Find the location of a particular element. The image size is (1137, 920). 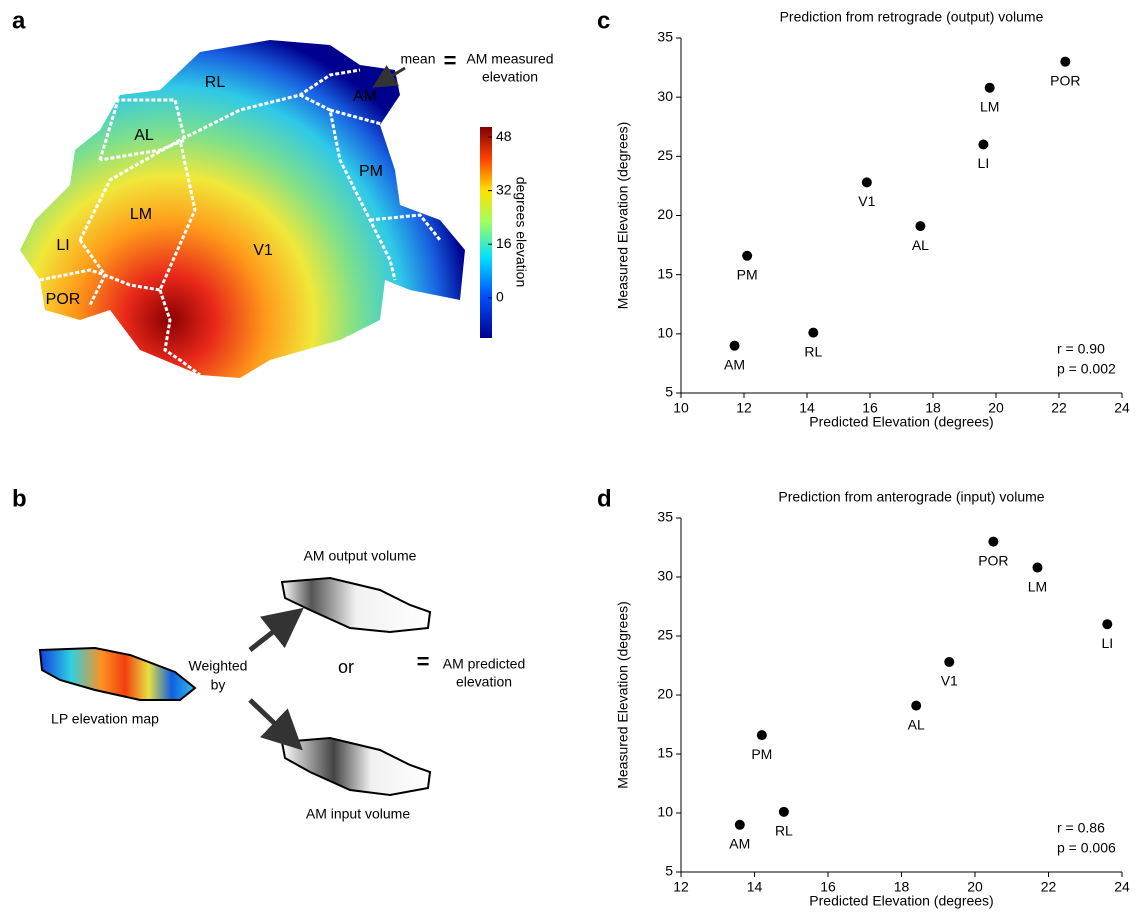

label: or is located at coordinates (346, 667).